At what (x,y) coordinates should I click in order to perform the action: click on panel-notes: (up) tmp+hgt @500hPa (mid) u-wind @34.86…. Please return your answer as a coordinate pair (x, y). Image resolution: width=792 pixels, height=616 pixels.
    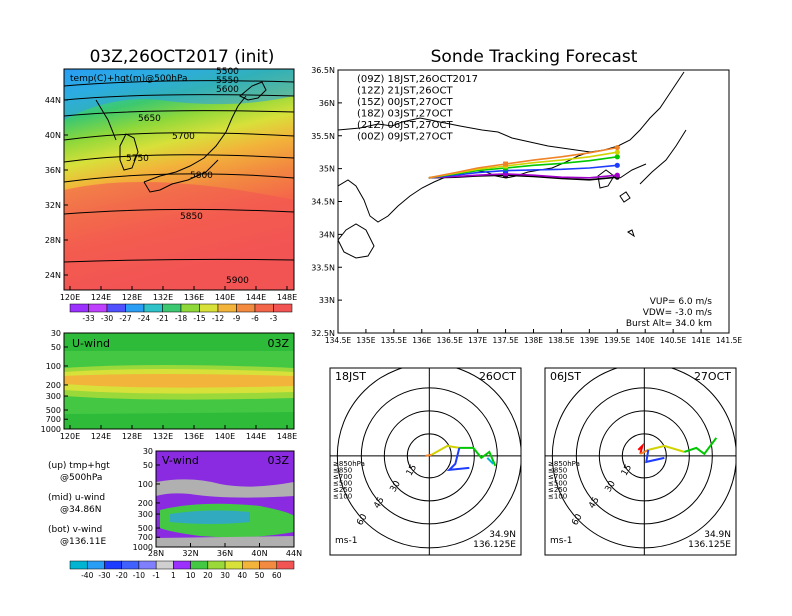
    Looking at the image, I should click on (79, 504).